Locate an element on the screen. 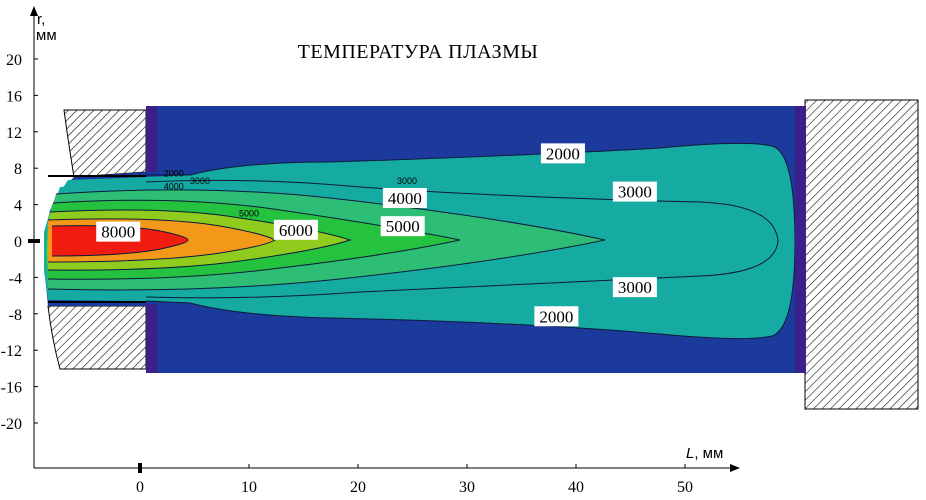 Image resolution: width=926 pixels, height=500 pixels. anode-hatch is located at coordinates (861, 254).